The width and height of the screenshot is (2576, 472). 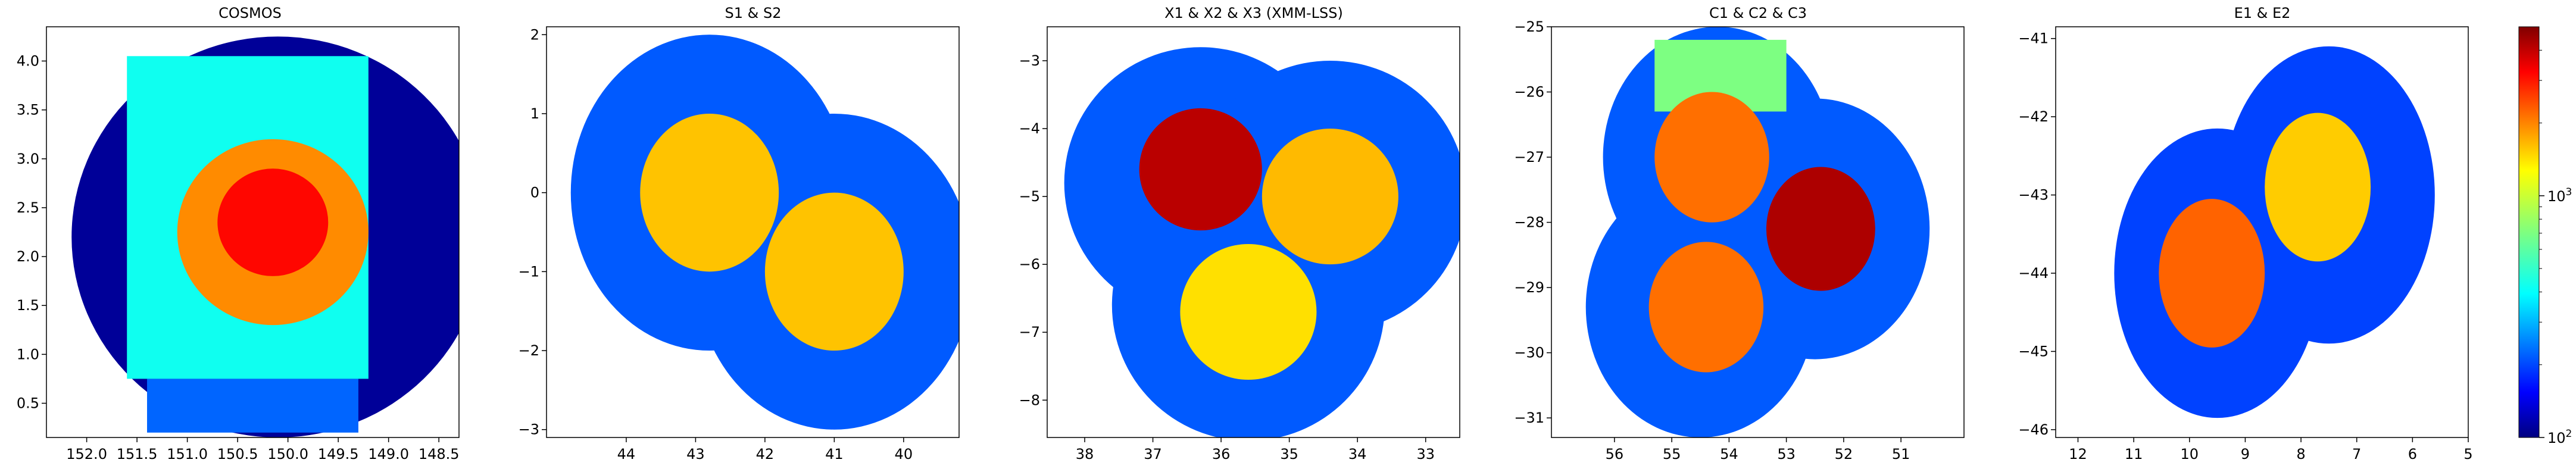 What do you see at coordinates (1029, 128) in the screenshot?
I see `y-tick-label: −4` at bounding box center [1029, 128].